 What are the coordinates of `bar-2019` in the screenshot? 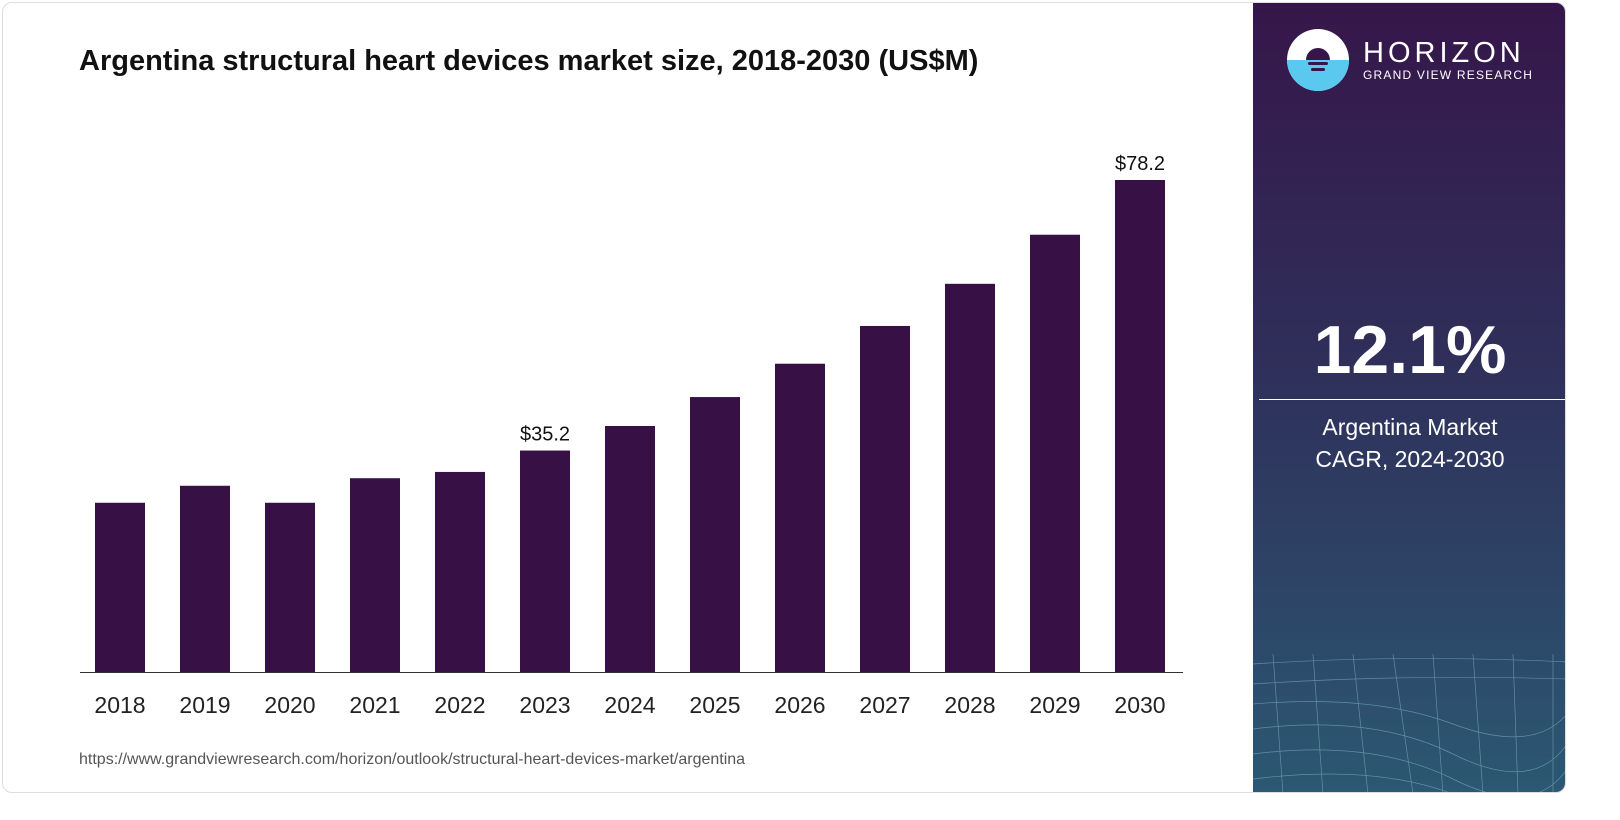 It's located at (205, 578).